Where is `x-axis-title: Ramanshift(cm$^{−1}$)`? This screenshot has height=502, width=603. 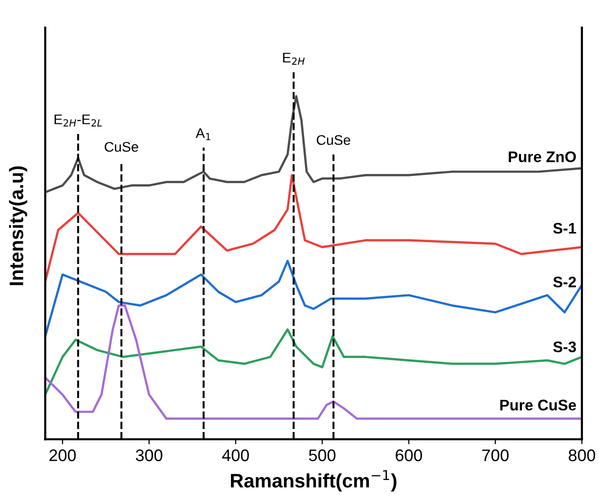
x-axis-title: Ramanshift(cm$^{−1}$) is located at coordinates (313, 481).